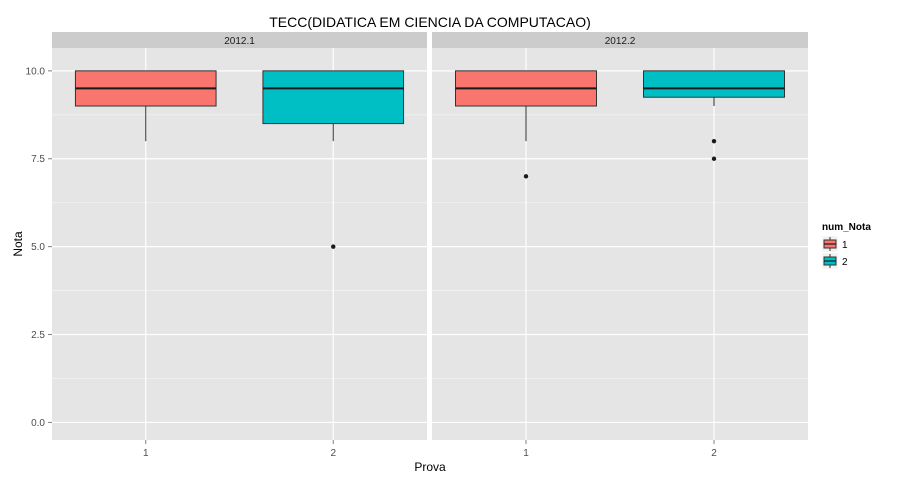 This screenshot has height=480, width=900. What do you see at coordinates (18, 244) in the screenshot?
I see `y-axis-label: Nota` at bounding box center [18, 244].